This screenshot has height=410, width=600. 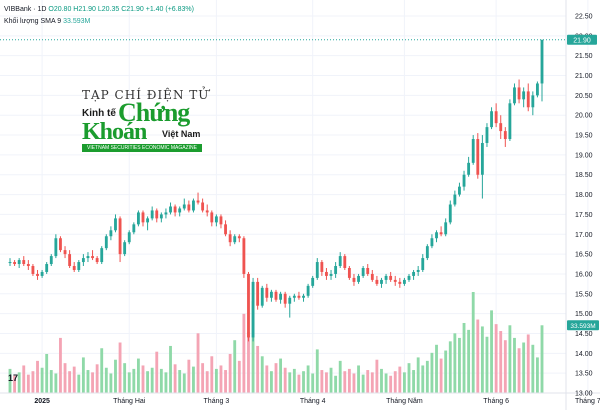 I want to click on price-tick-label: 15.50, so click(x=584, y=294).